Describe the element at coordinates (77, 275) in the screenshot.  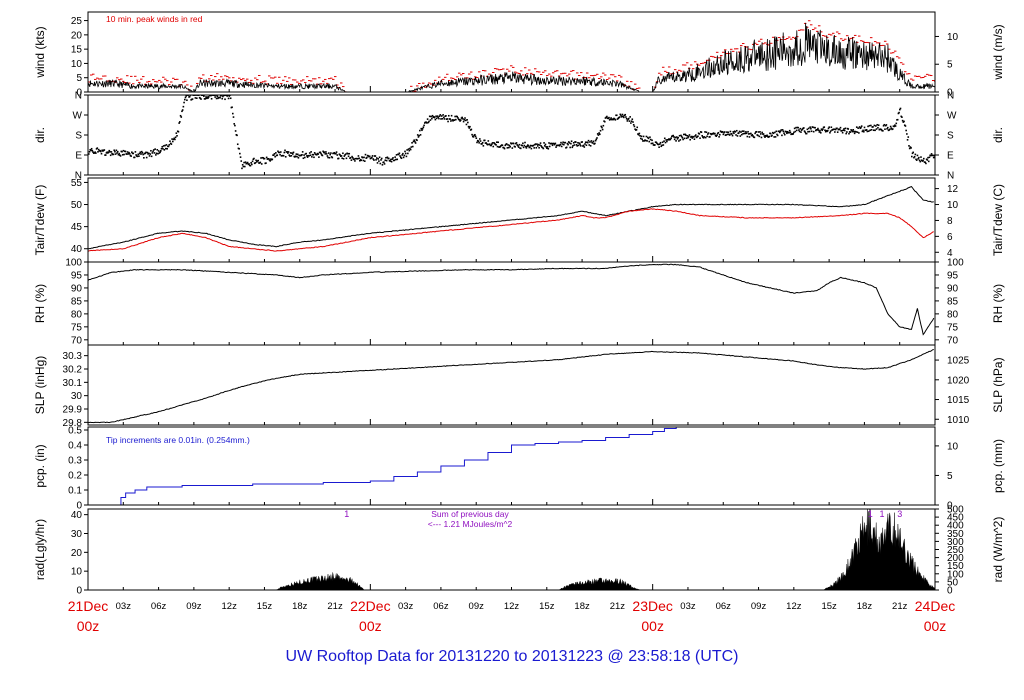
I see `left-tick-label-rh: 95` at that location.